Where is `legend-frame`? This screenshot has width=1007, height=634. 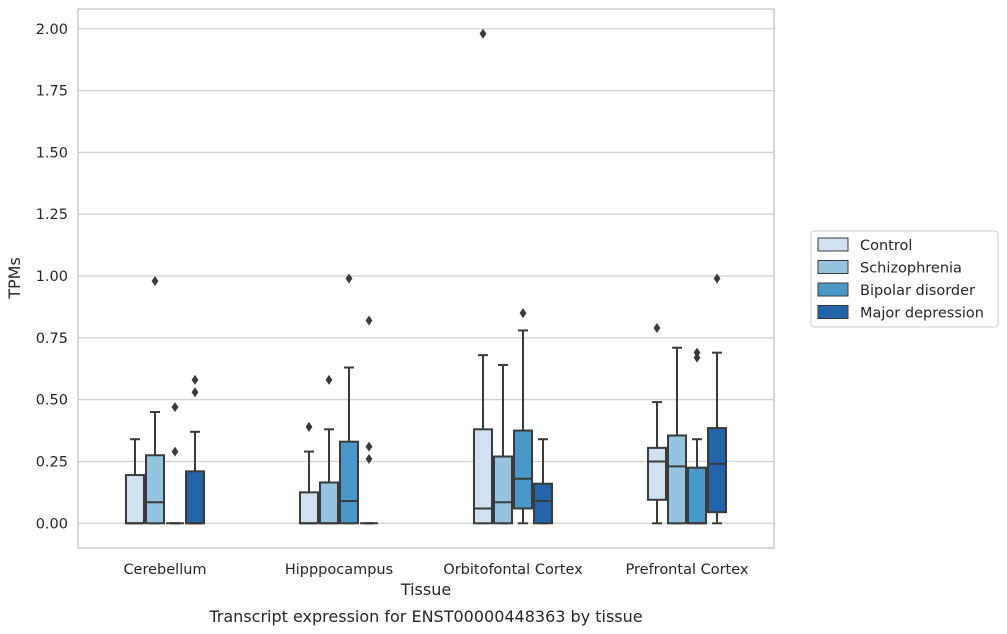 legend-frame is located at coordinates (904, 279).